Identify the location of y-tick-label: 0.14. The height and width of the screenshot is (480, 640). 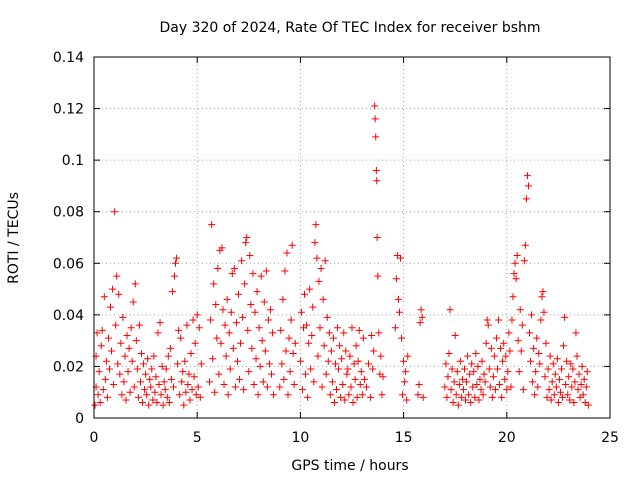
(68, 58).